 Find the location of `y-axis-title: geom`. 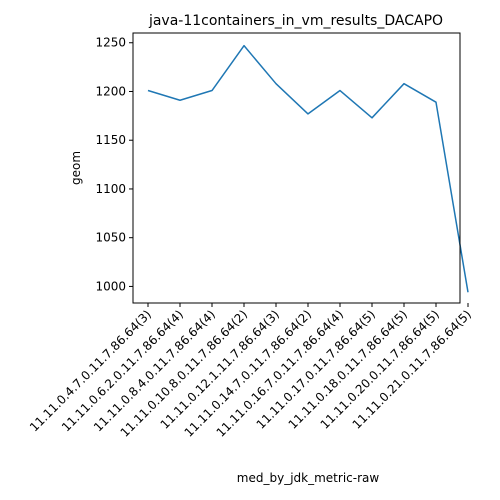

y-axis-title: geom is located at coordinates (76, 168).